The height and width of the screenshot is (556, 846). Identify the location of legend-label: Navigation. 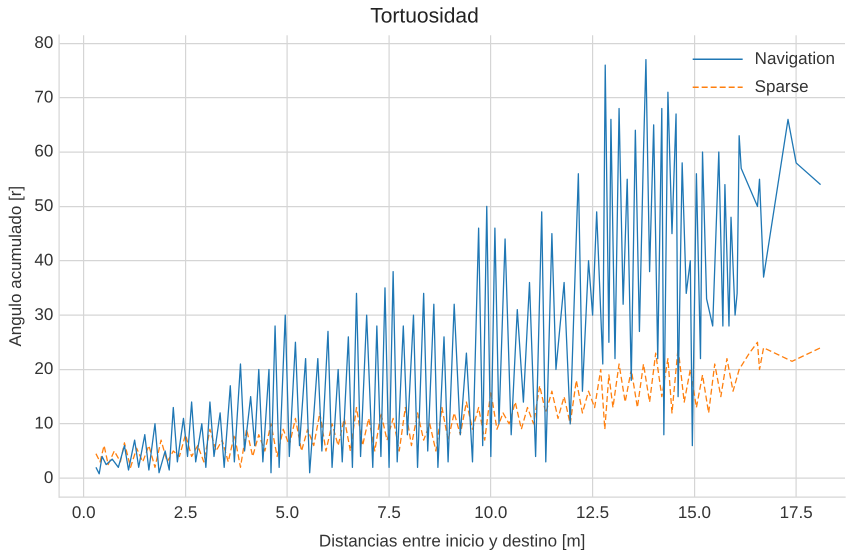
(794, 58).